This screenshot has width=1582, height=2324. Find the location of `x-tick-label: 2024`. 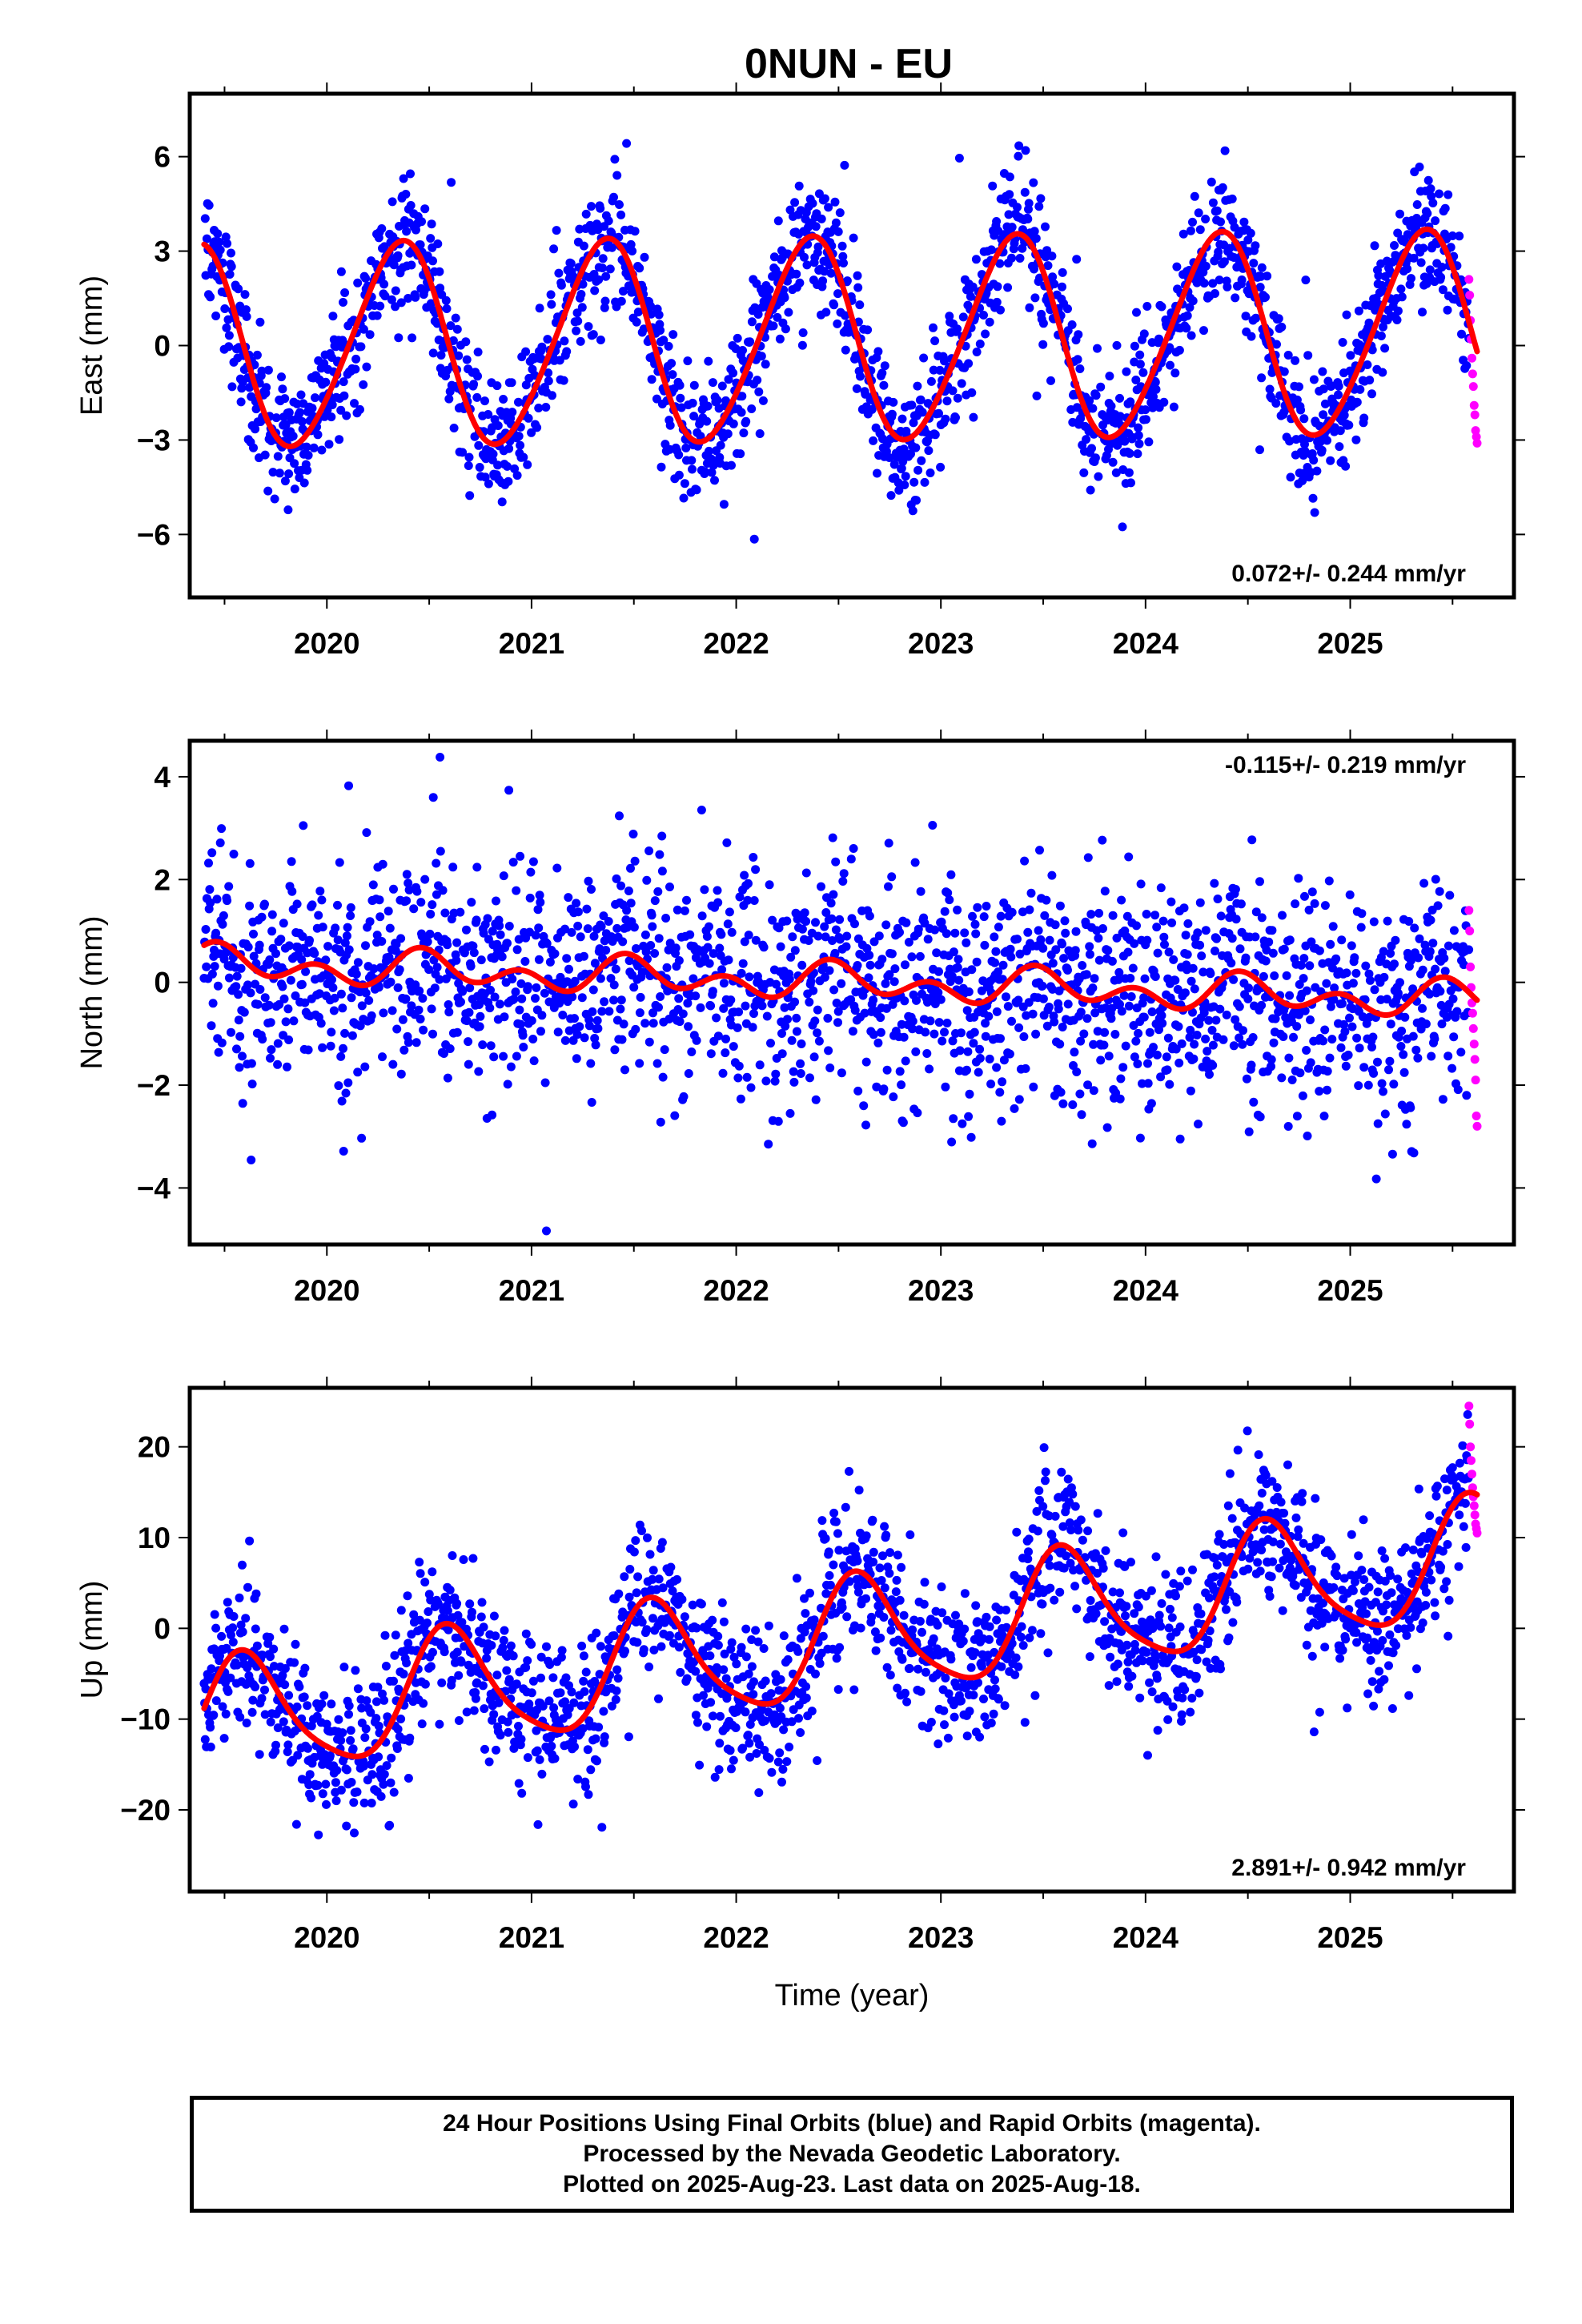

x-tick-label: 2024 is located at coordinates (1146, 1290).